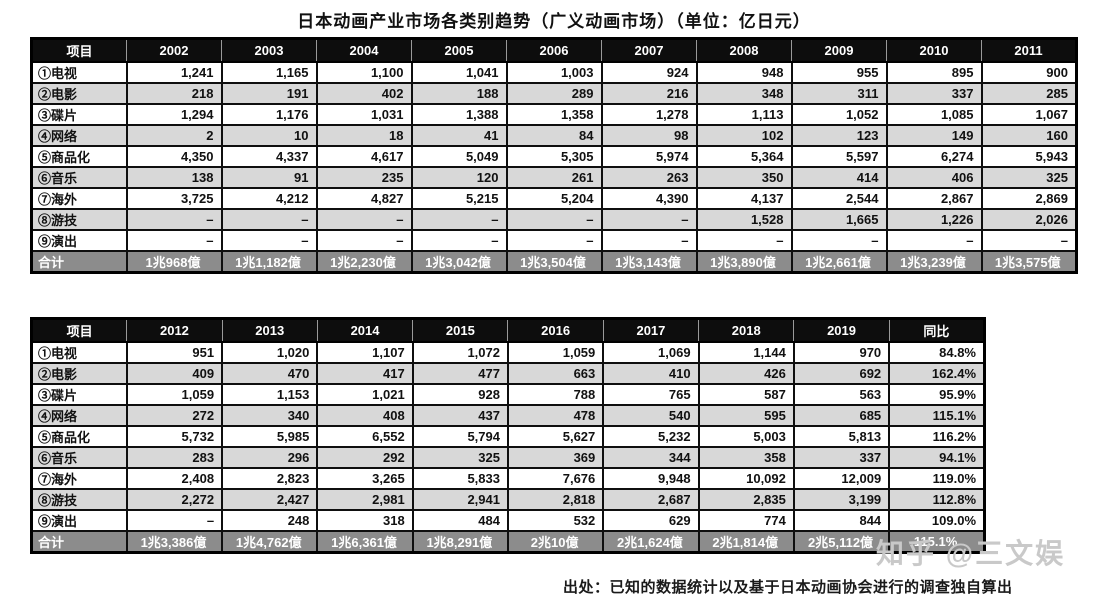 This screenshot has height=608, width=1108. I want to click on data-cell: 1,278, so click(649, 114).